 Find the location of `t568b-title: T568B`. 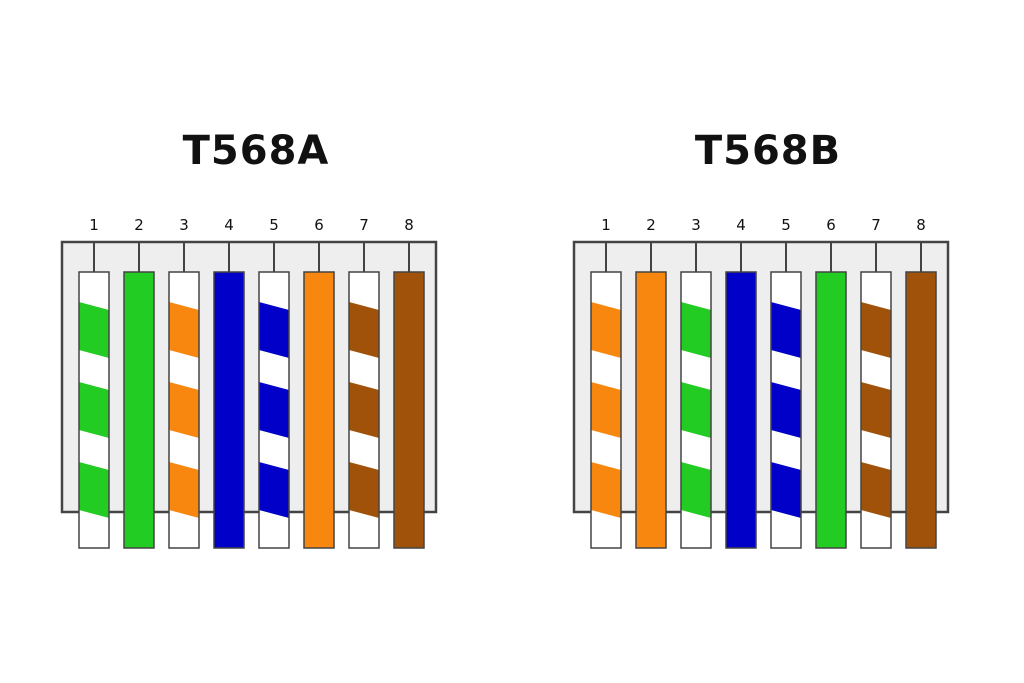

t568b-title: T568B is located at coordinates (768, 151).